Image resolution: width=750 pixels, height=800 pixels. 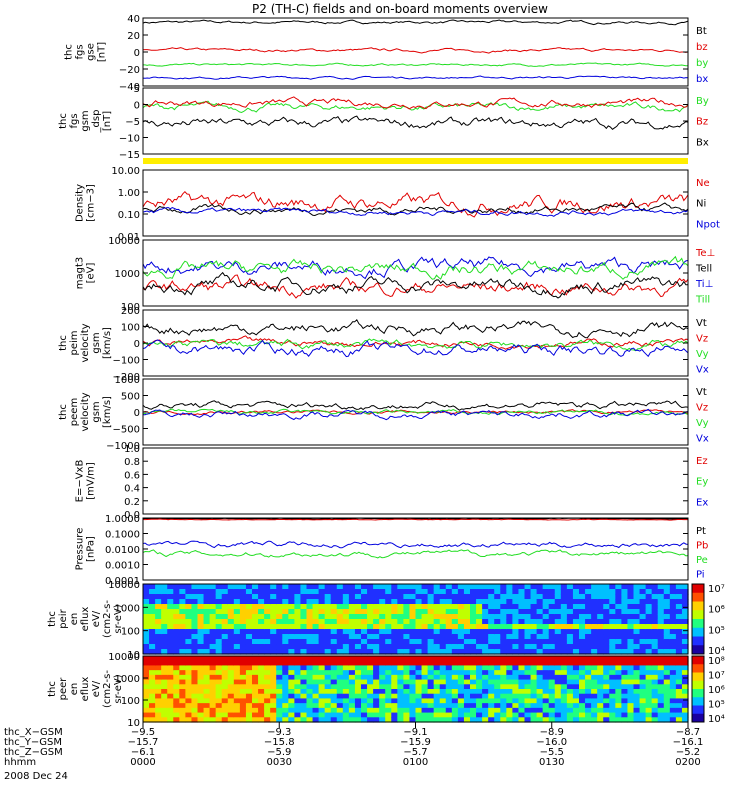 I want to click on legend-item: Bz, so click(x=702, y=122).